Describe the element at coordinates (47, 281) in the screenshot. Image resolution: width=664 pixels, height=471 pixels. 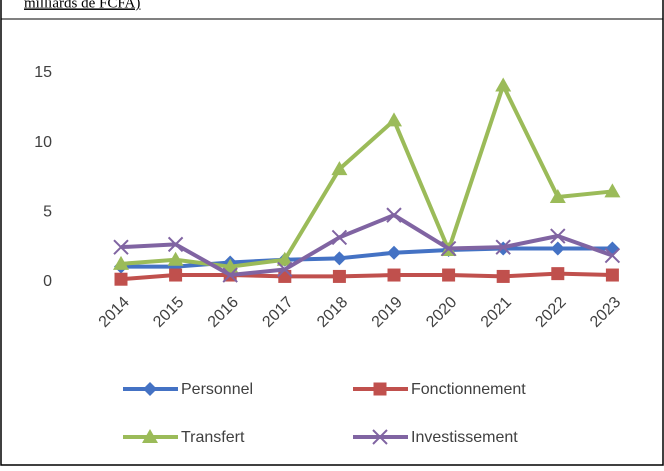
I see `y-tick-label: 0` at that location.